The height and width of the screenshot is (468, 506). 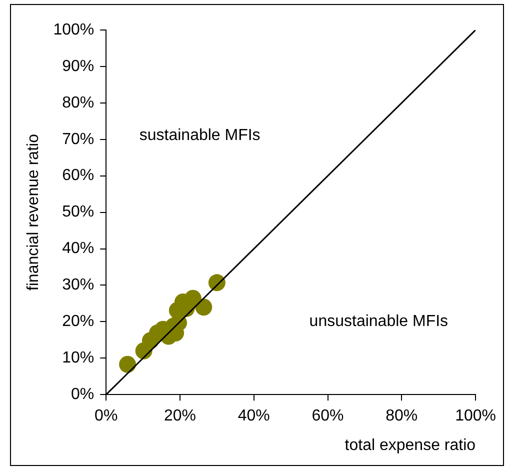 I want to click on annotation: unsustainable MFIs, so click(x=378, y=321).